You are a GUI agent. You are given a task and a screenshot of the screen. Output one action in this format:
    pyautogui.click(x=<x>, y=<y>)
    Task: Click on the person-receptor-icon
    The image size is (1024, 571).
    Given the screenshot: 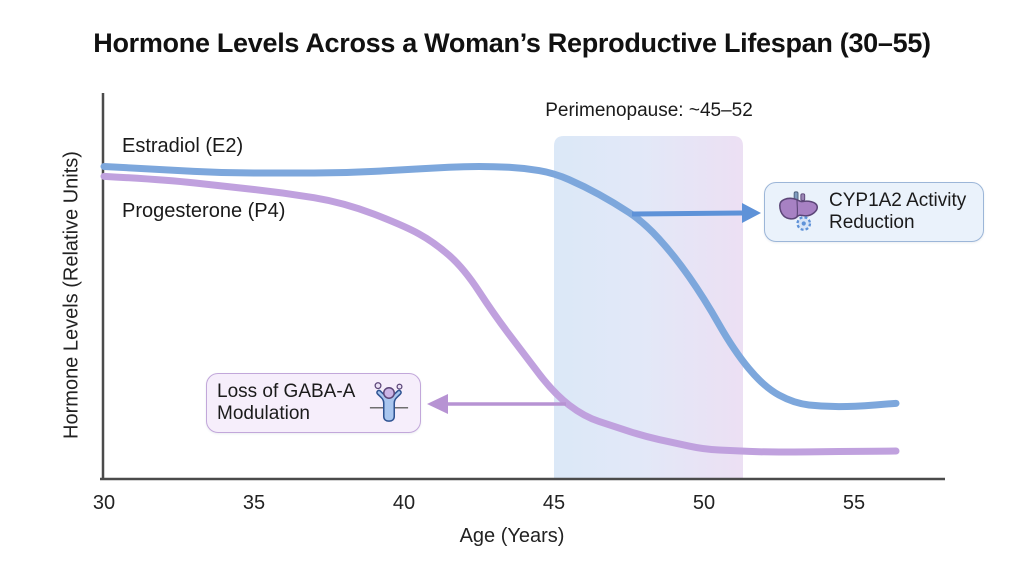 What is the action you would take?
    pyautogui.click(x=389, y=402)
    